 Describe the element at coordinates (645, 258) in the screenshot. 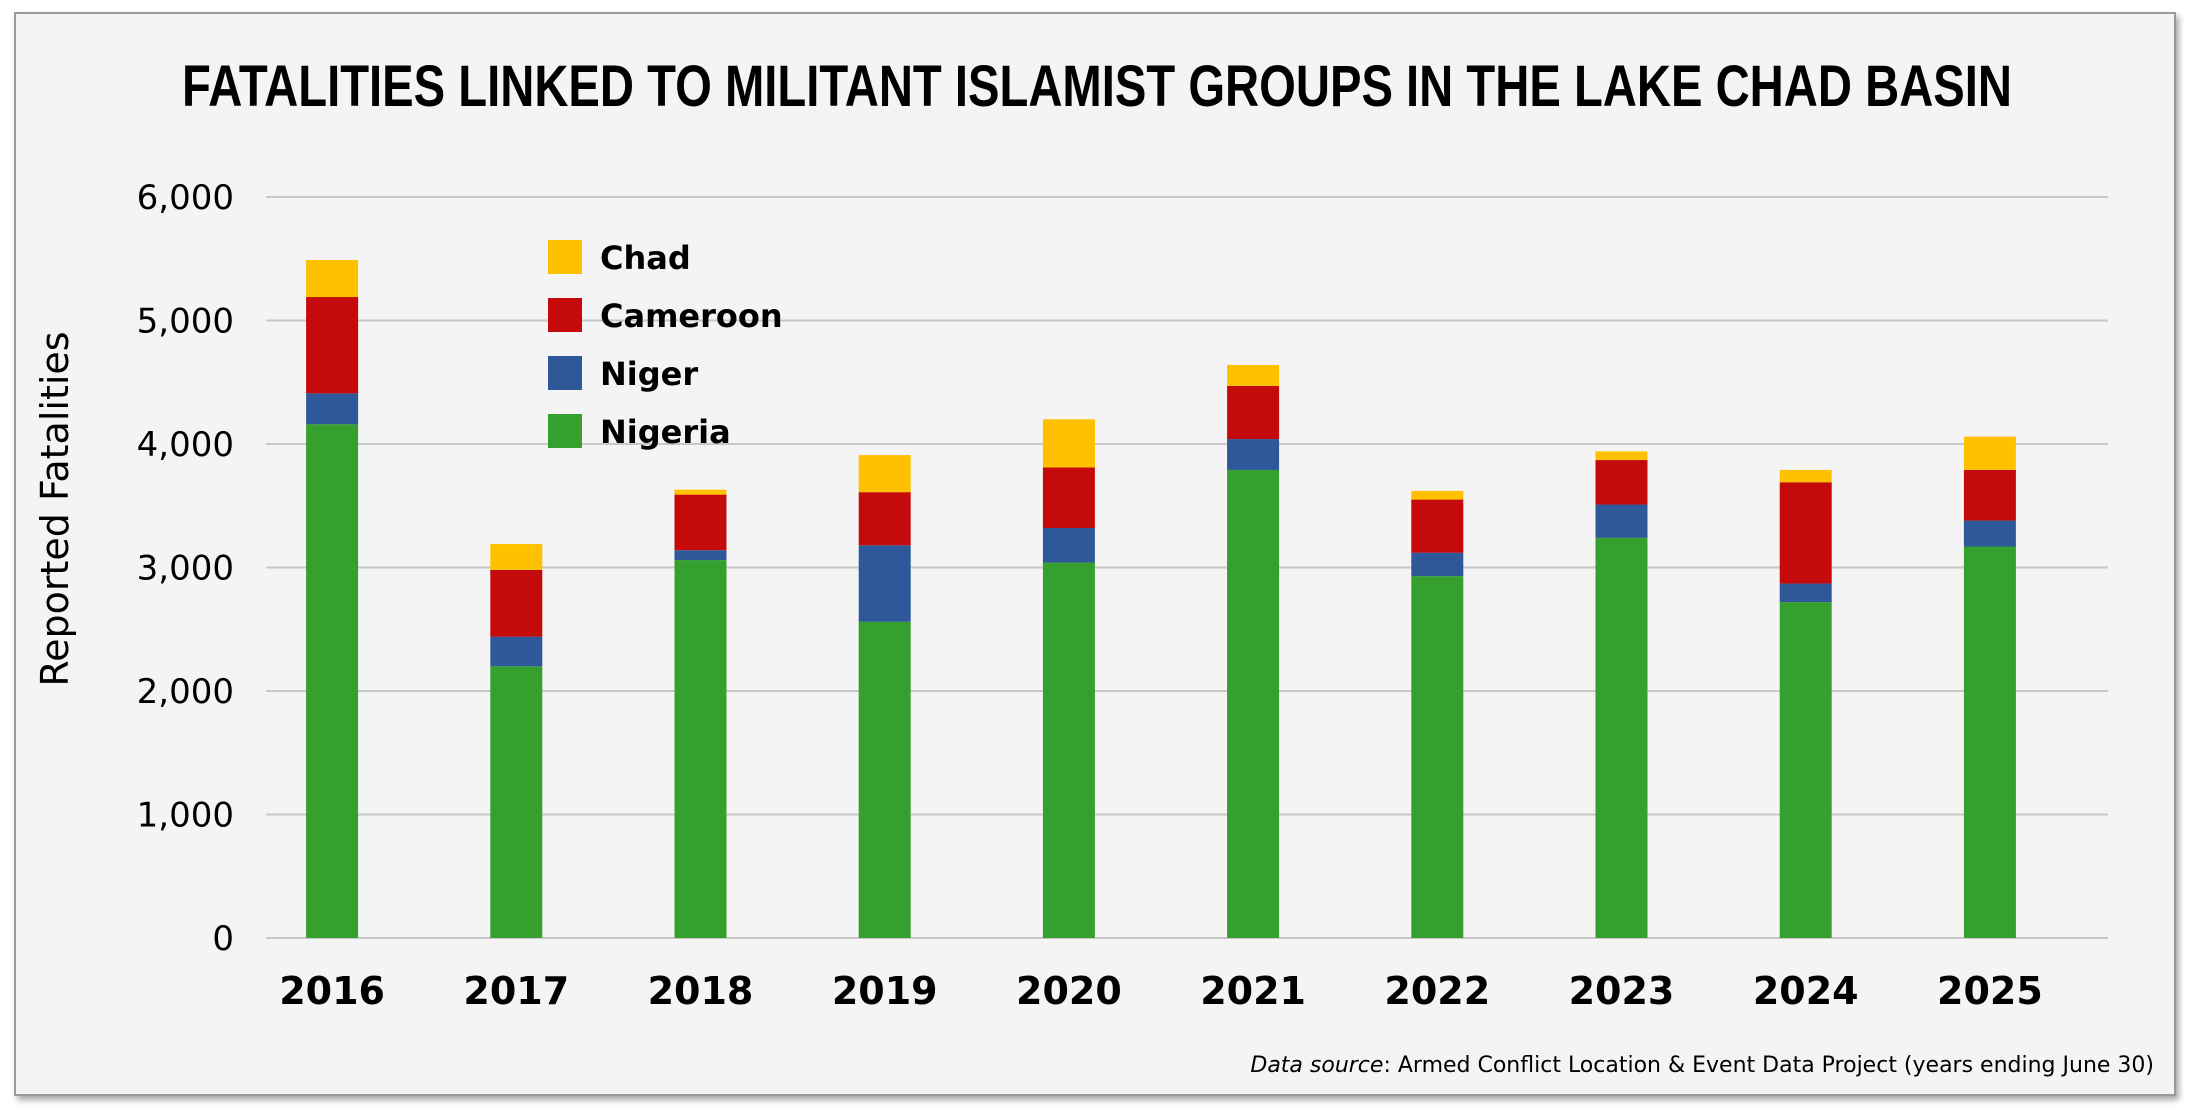

I see `legend-label: Chad` at that location.